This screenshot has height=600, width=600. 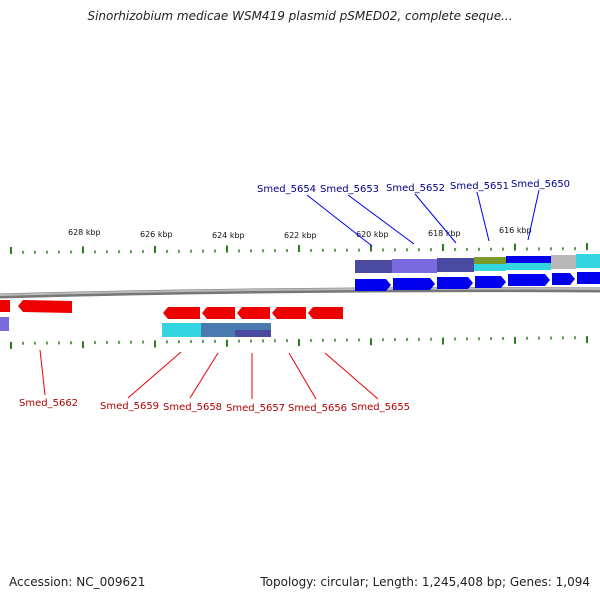 I want to click on gene-label: Smed_5652, so click(x=415, y=188).